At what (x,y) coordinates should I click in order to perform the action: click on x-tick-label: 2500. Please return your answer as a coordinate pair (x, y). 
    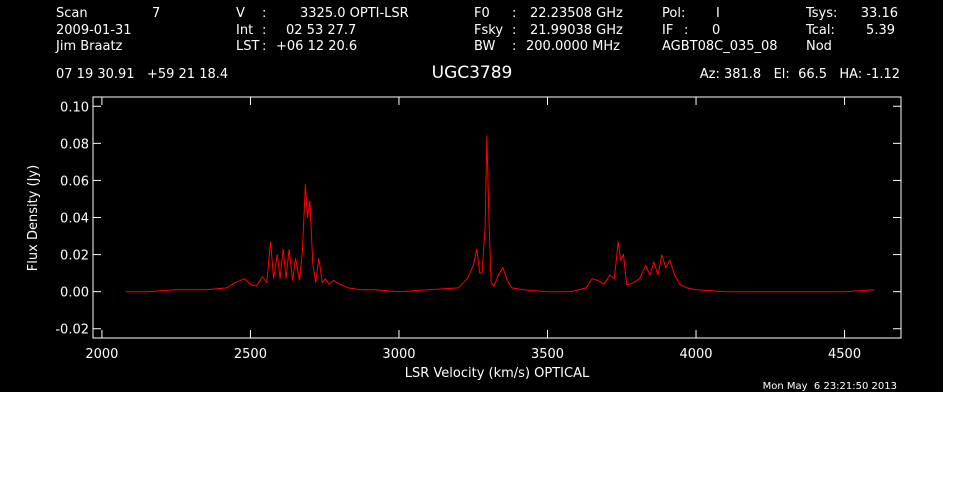
    Looking at the image, I should click on (250, 354).